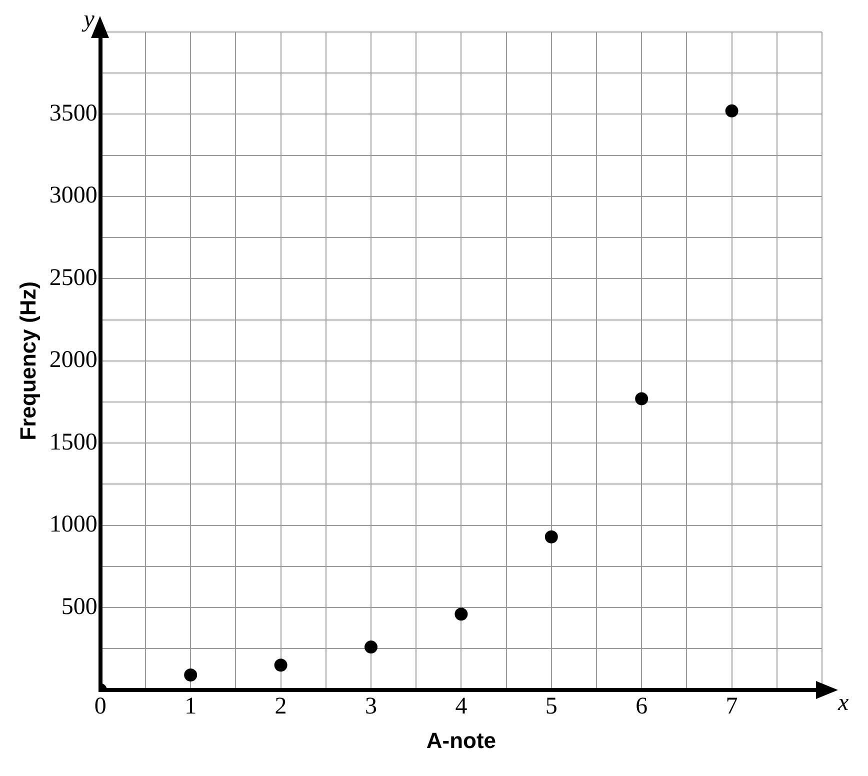 Image resolution: width=868 pixels, height=776 pixels. I want to click on y-tick-label: 1500, so click(73, 442).